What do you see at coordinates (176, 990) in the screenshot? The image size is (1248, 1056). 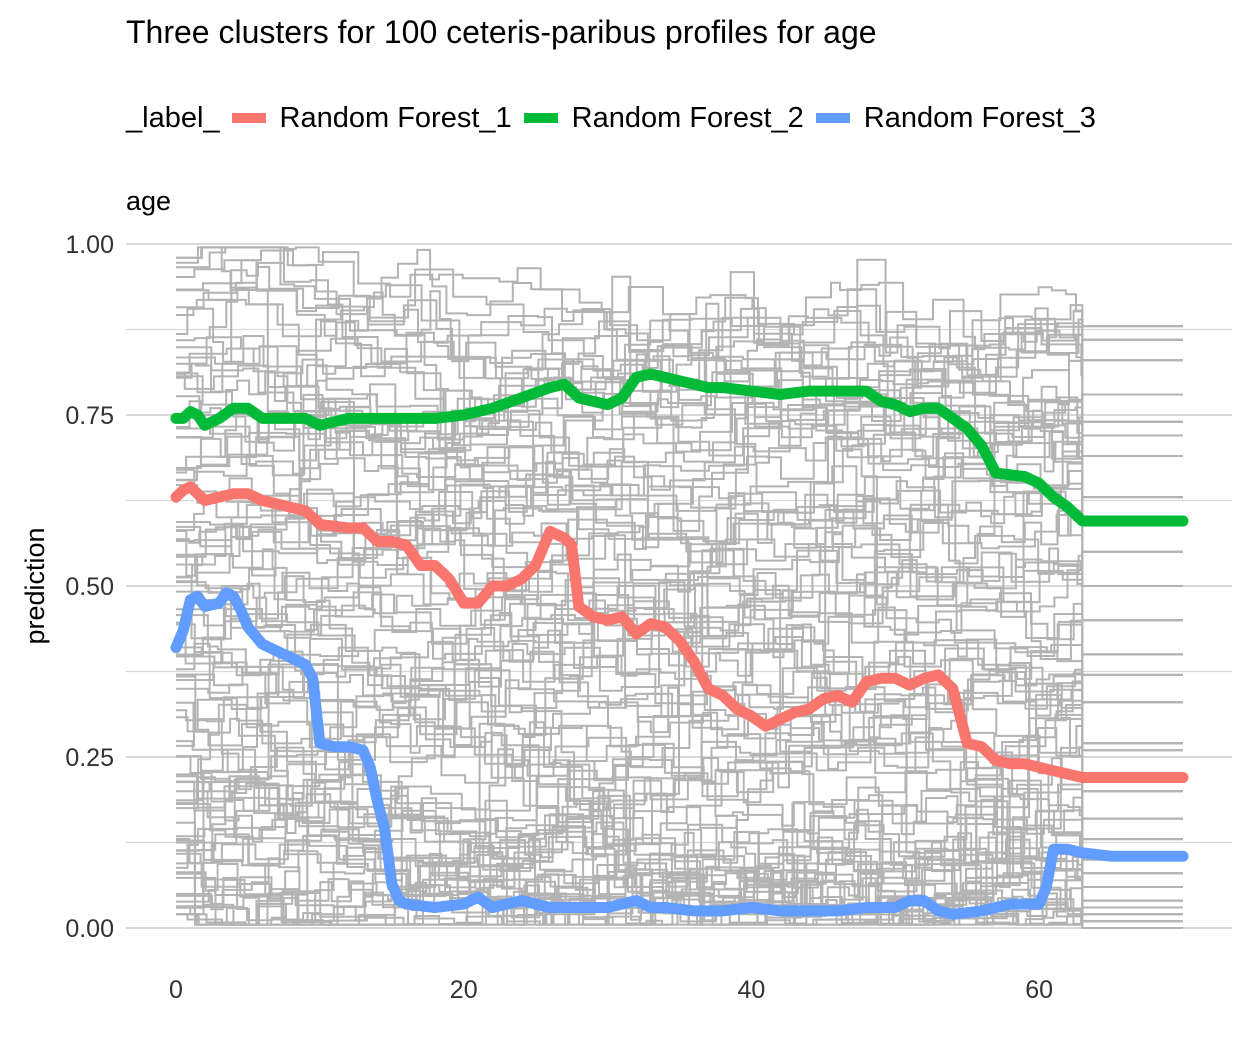 I see `x-tick-label: 0` at bounding box center [176, 990].